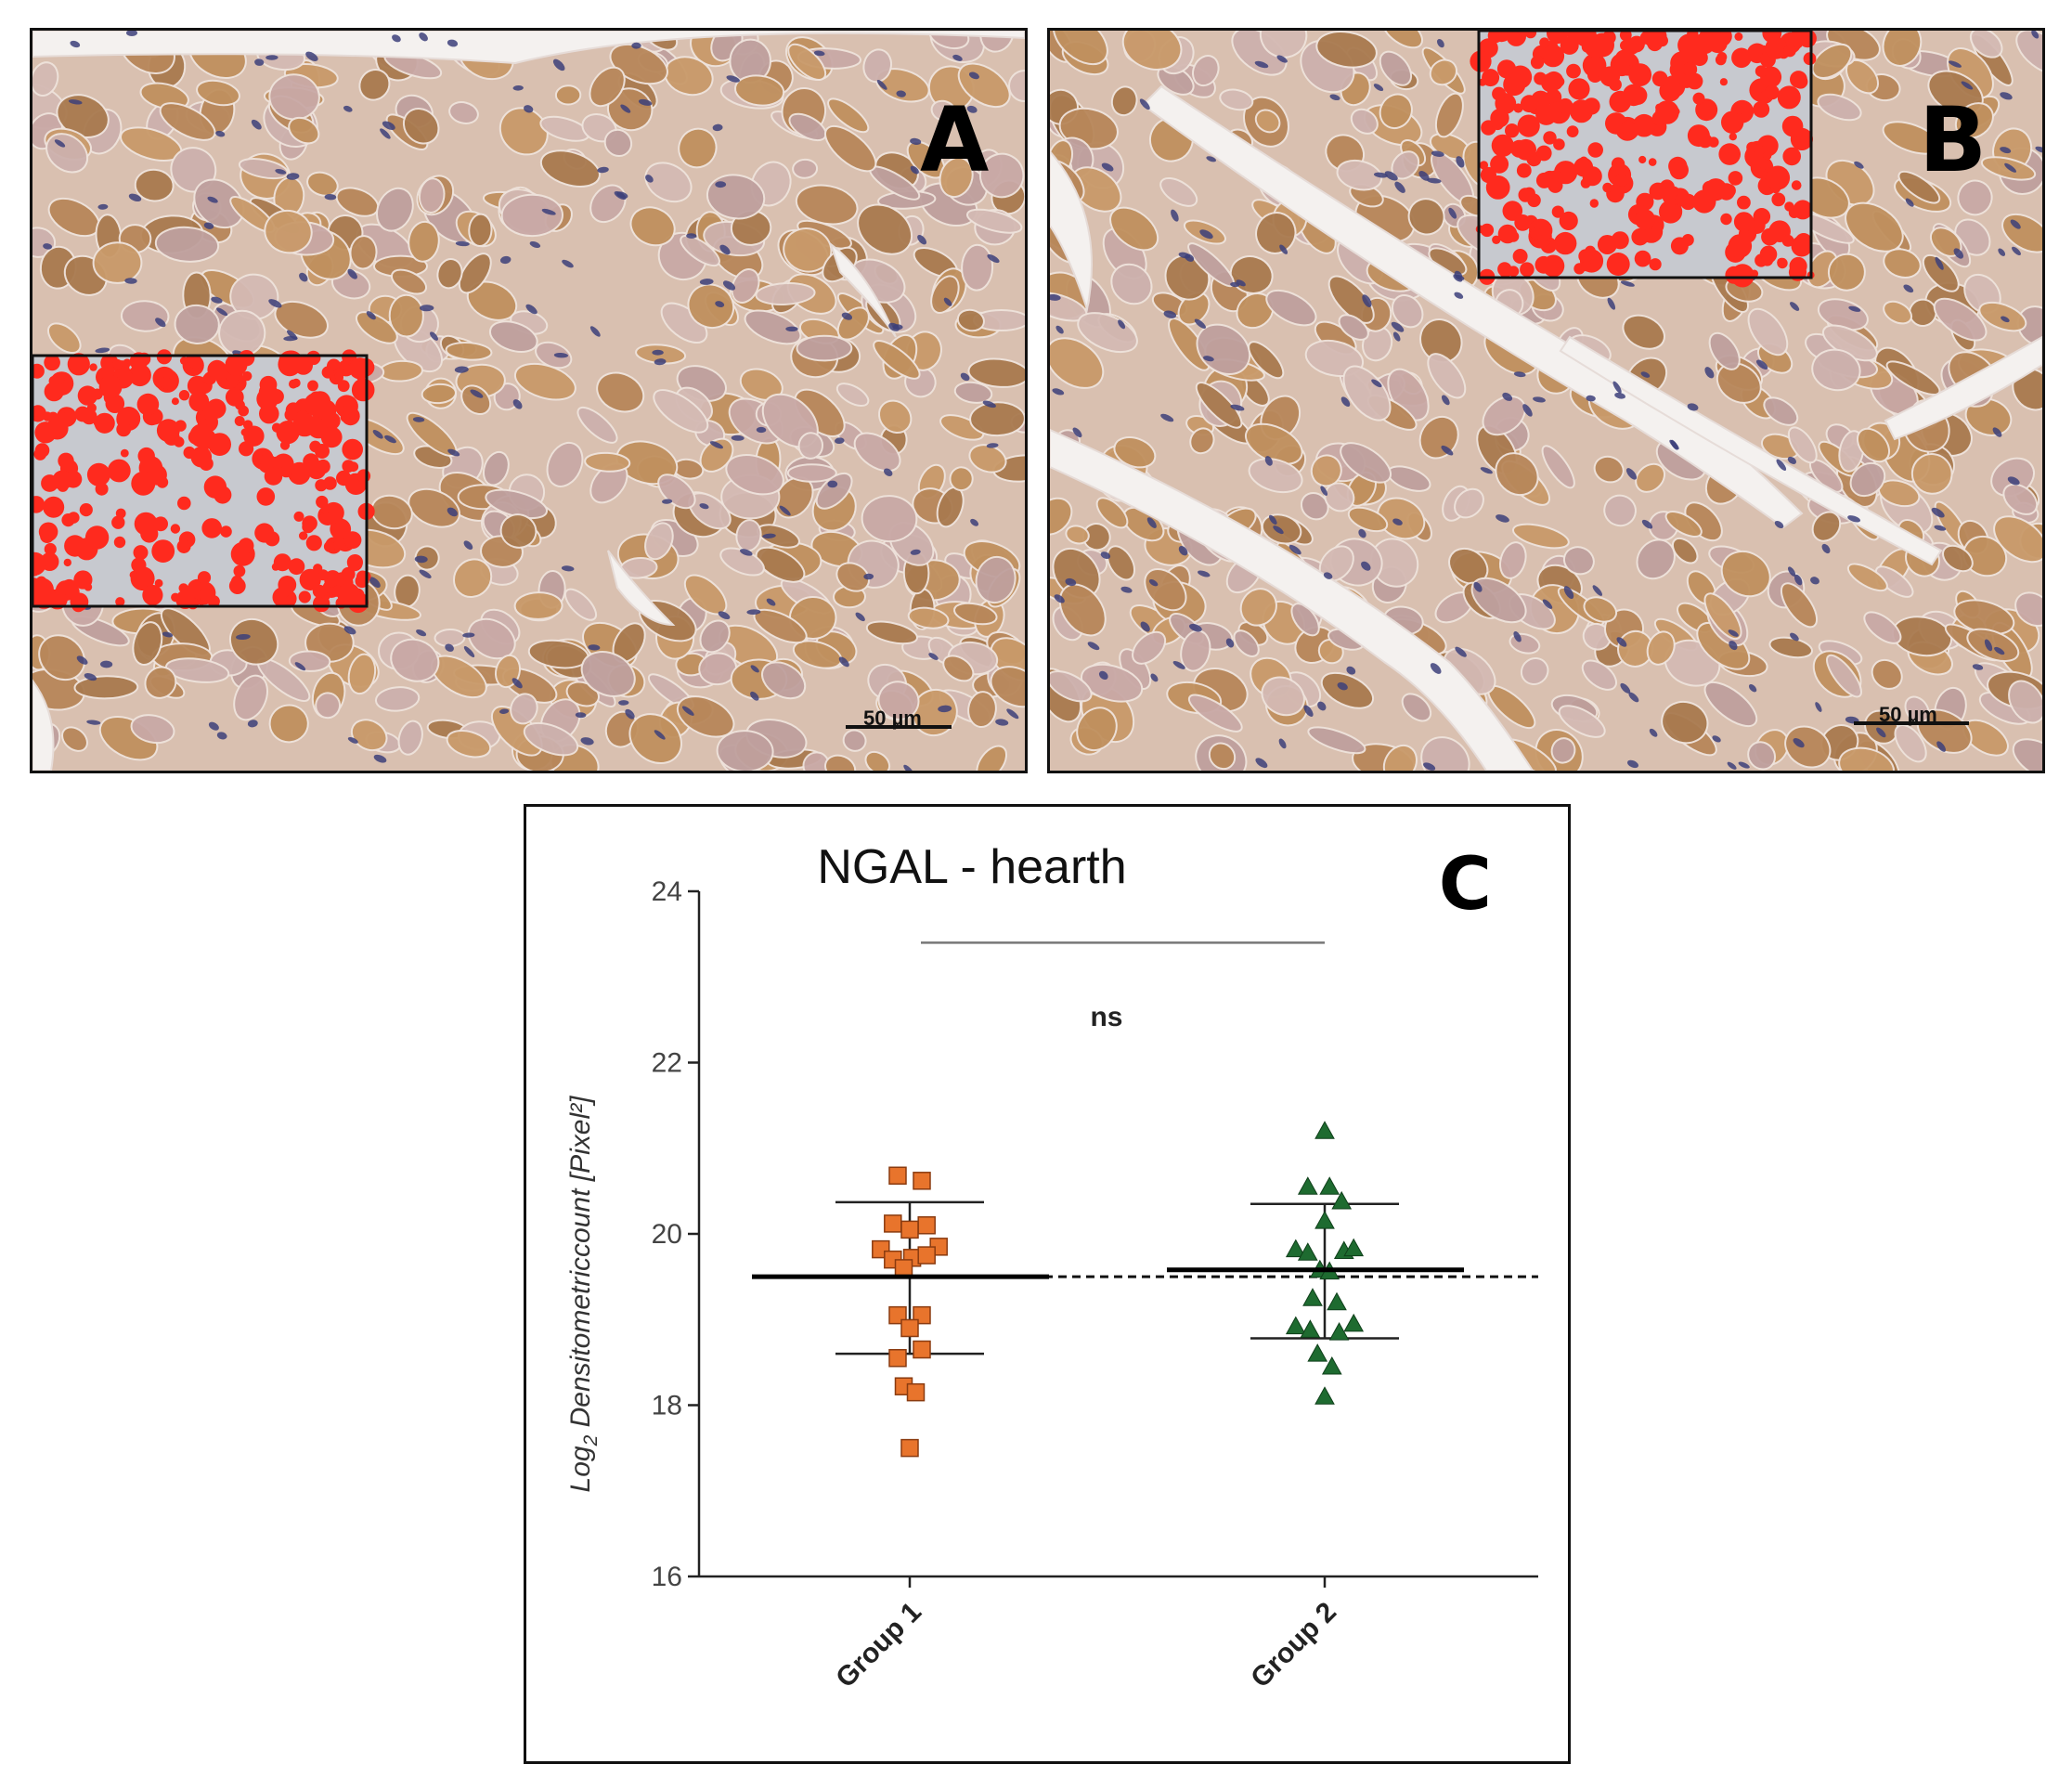  What do you see at coordinates (667, 1064) in the screenshot?
I see `y-tick-label: 22` at bounding box center [667, 1064].